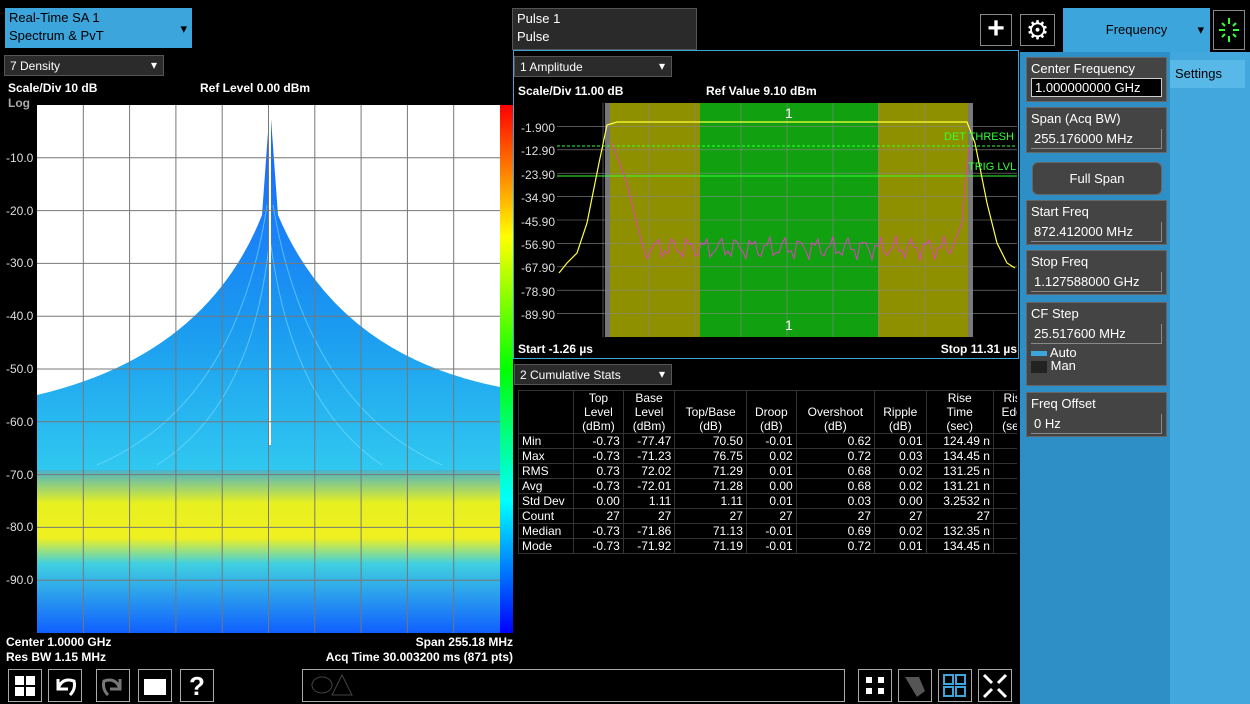 The height and width of the screenshot is (704, 1250). I want to click on center-frequency-label: Center Frequency, so click(1083, 68).